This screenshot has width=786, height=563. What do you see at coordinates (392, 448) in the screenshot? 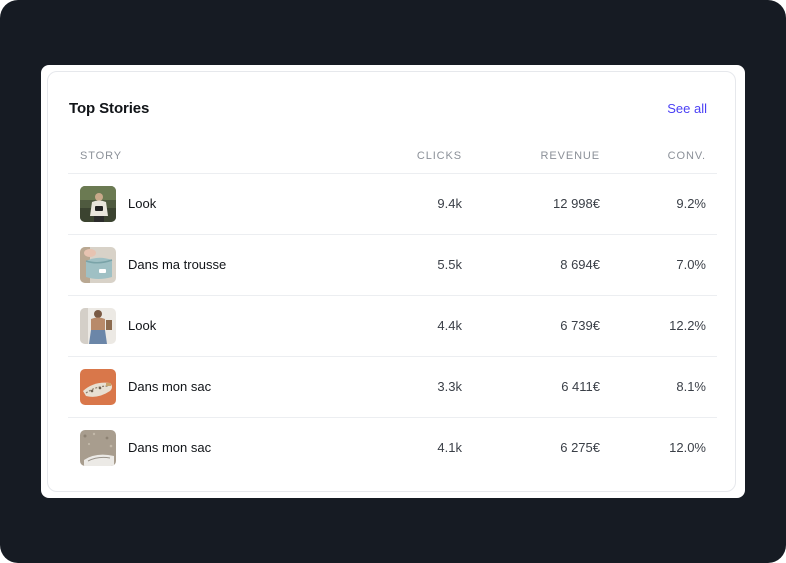
I see `table-row: Dans mon sac 4.1k 6 275€ 12.0%` at bounding box center [392, 448].